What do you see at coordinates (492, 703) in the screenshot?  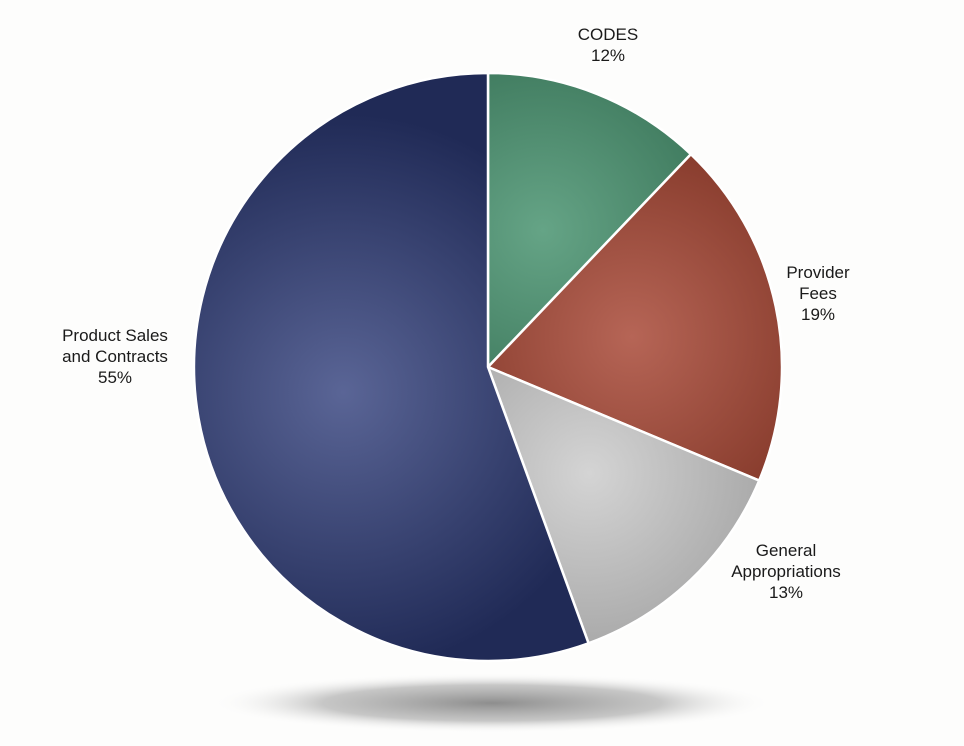 I see `pie-shadow` at bounding box center [492, 703].